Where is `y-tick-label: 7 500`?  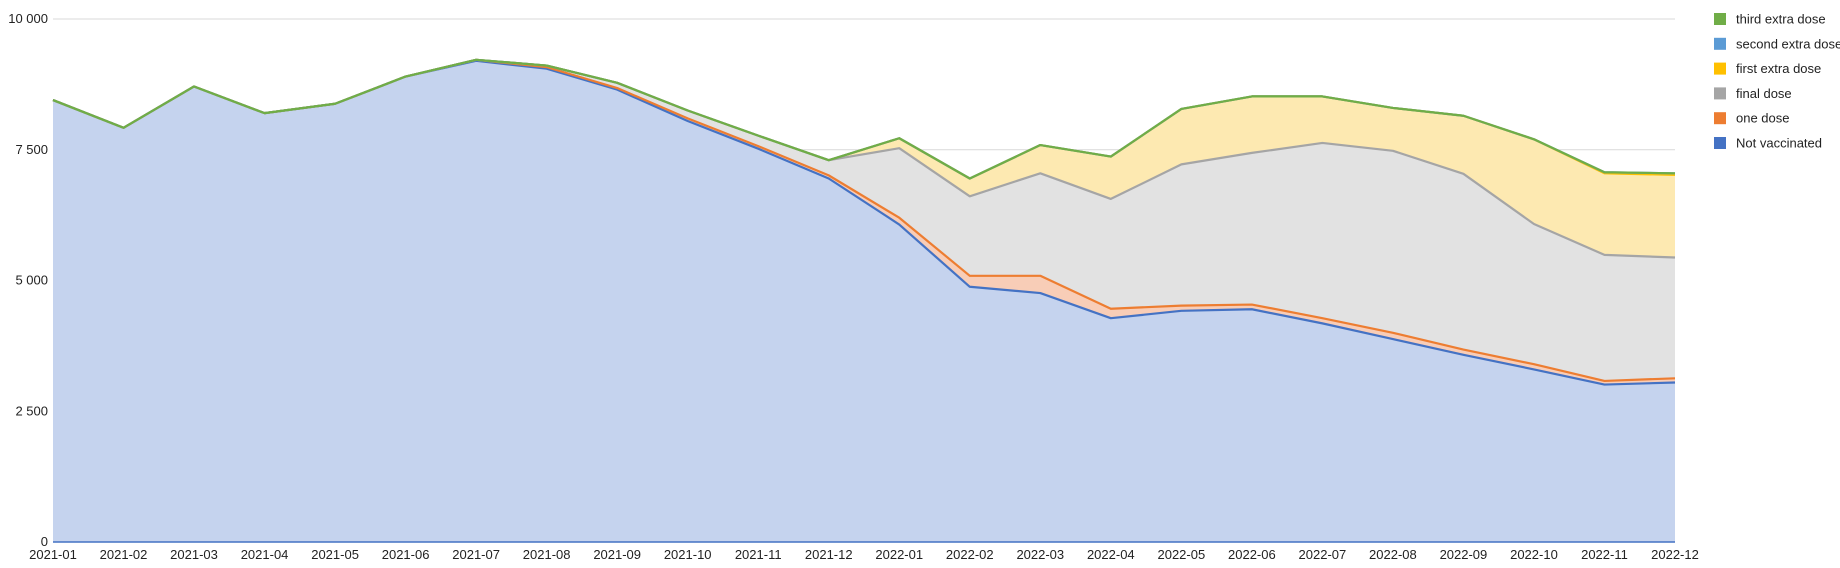 y-tick-label: 7 500 is located at coordinates (31, 149).